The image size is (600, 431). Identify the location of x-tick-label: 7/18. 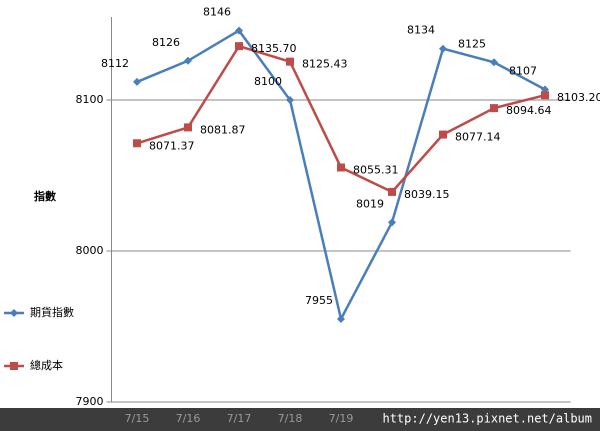
(290, 418).